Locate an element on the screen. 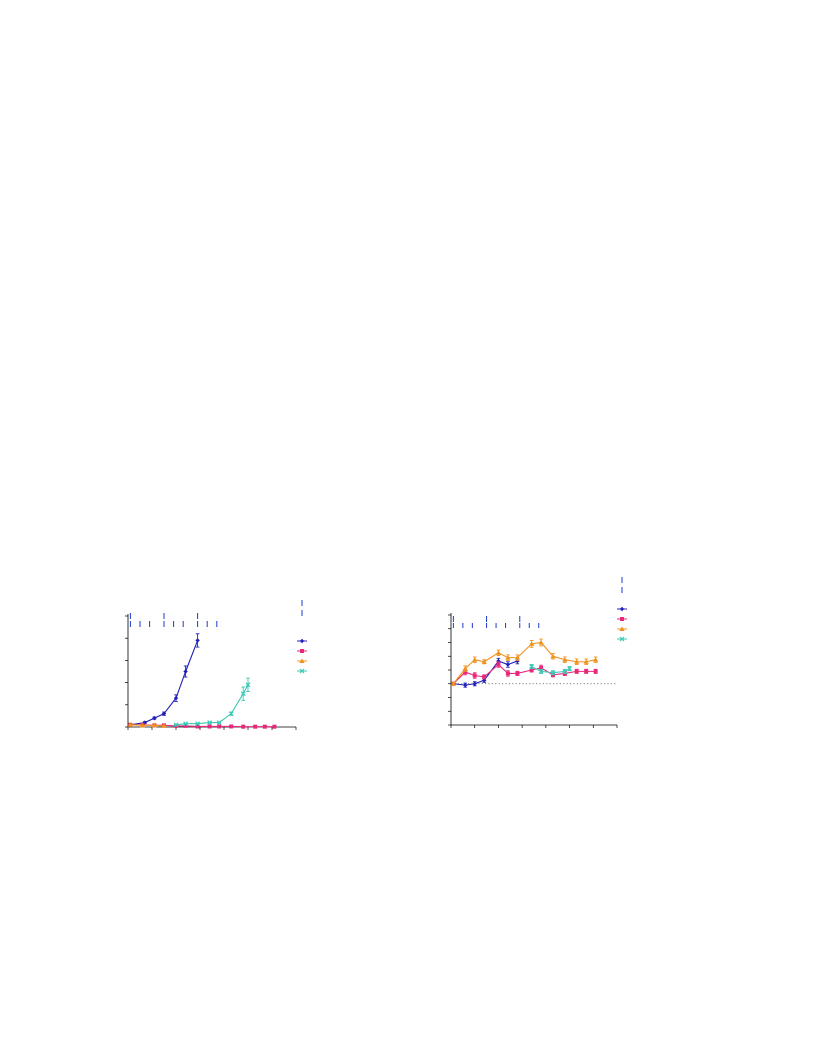 The width and height of the screenshot is (816, 1056). body-weight-change-chart is located at coordinates (537, 652).